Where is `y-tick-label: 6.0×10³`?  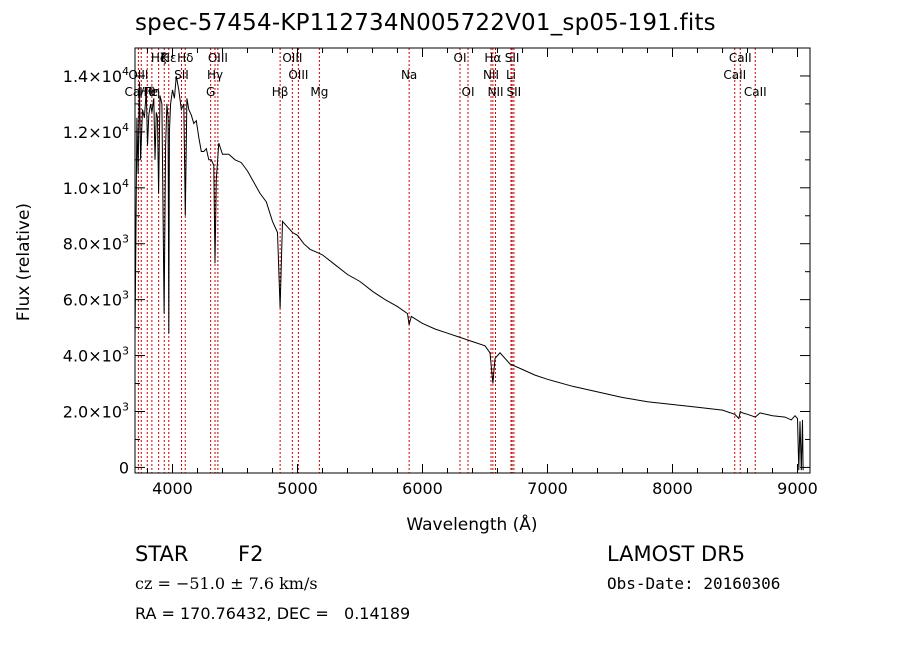 y-tick-label: 6.0×10³ is located at coordinates (96, 299).